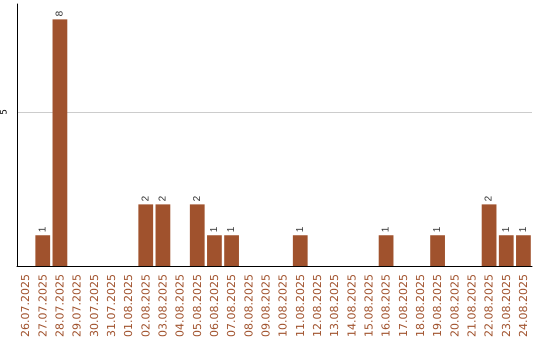  What do you see at coordinates (163, 306) in the screenshot?
I see `x-tick-label: 03.08.2025` at bounding box center [163, 306].